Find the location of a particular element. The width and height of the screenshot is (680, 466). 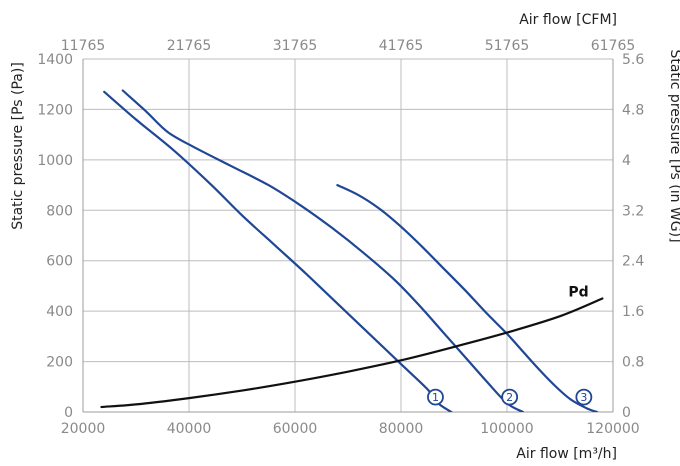

y2-tick-label: 4.8 is located at coordinates (633, 110).